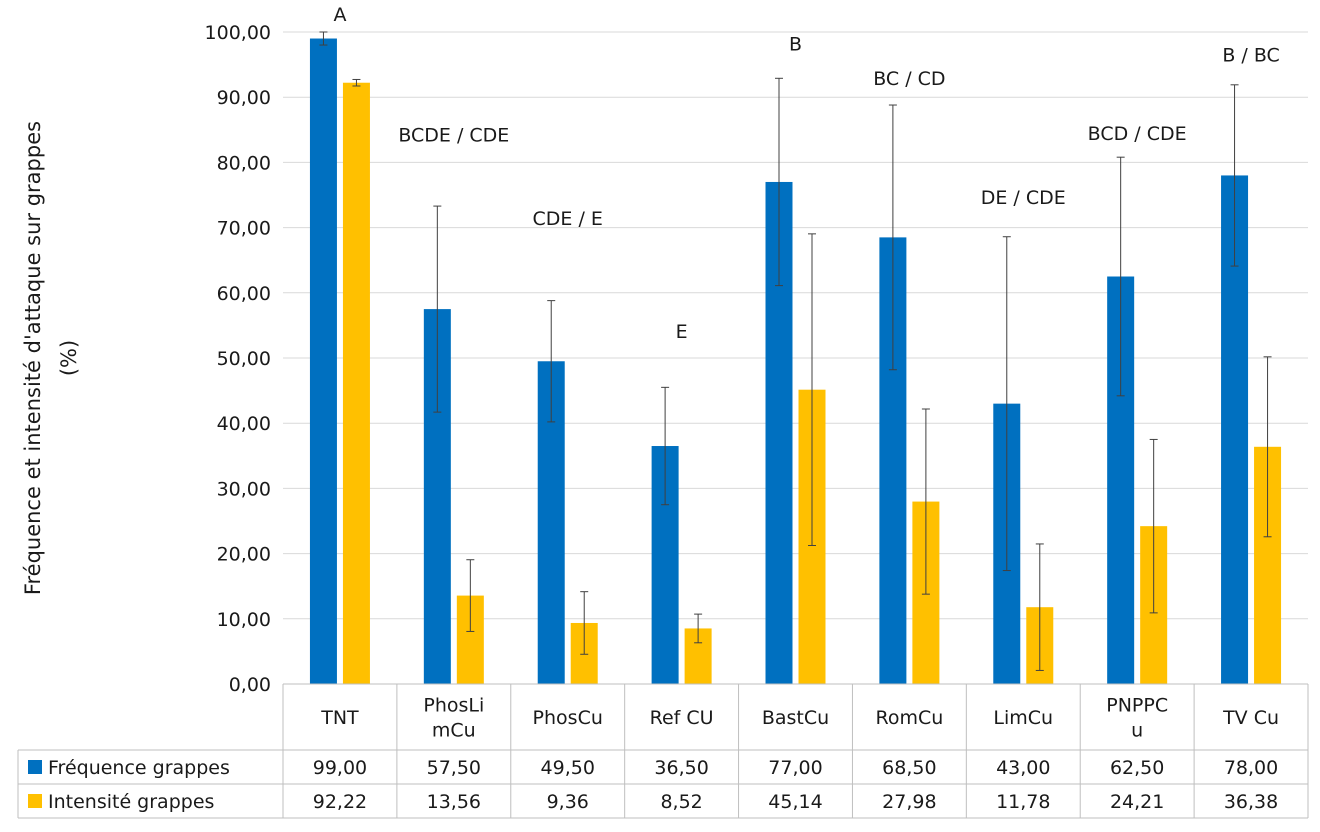  Describe the element at coordinates (244, 229) in the screenshot. I see `y-tick-label: 70,00` at that location.